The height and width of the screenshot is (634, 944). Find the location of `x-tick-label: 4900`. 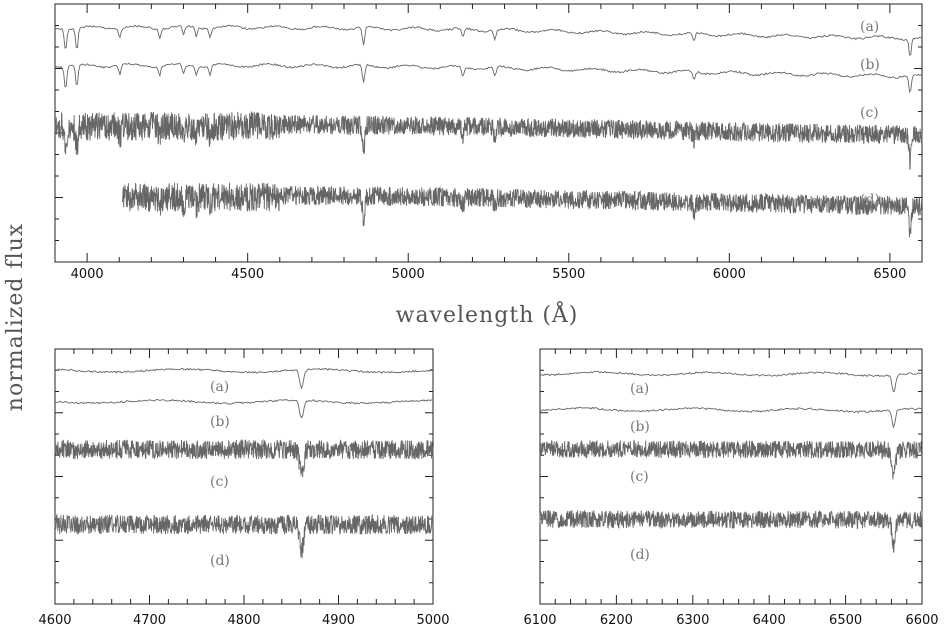

x-tick-label: 4900 is located at coordinates (338, 620).